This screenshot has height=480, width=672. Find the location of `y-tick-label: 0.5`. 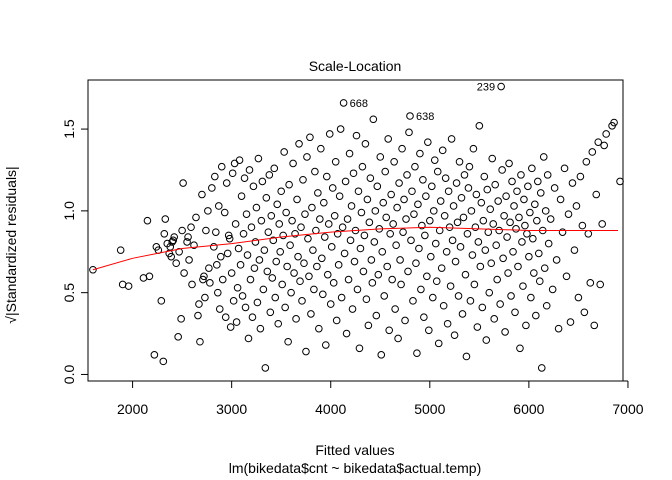

y-tick-label: 0.5 is located at coordinates (69, 293).